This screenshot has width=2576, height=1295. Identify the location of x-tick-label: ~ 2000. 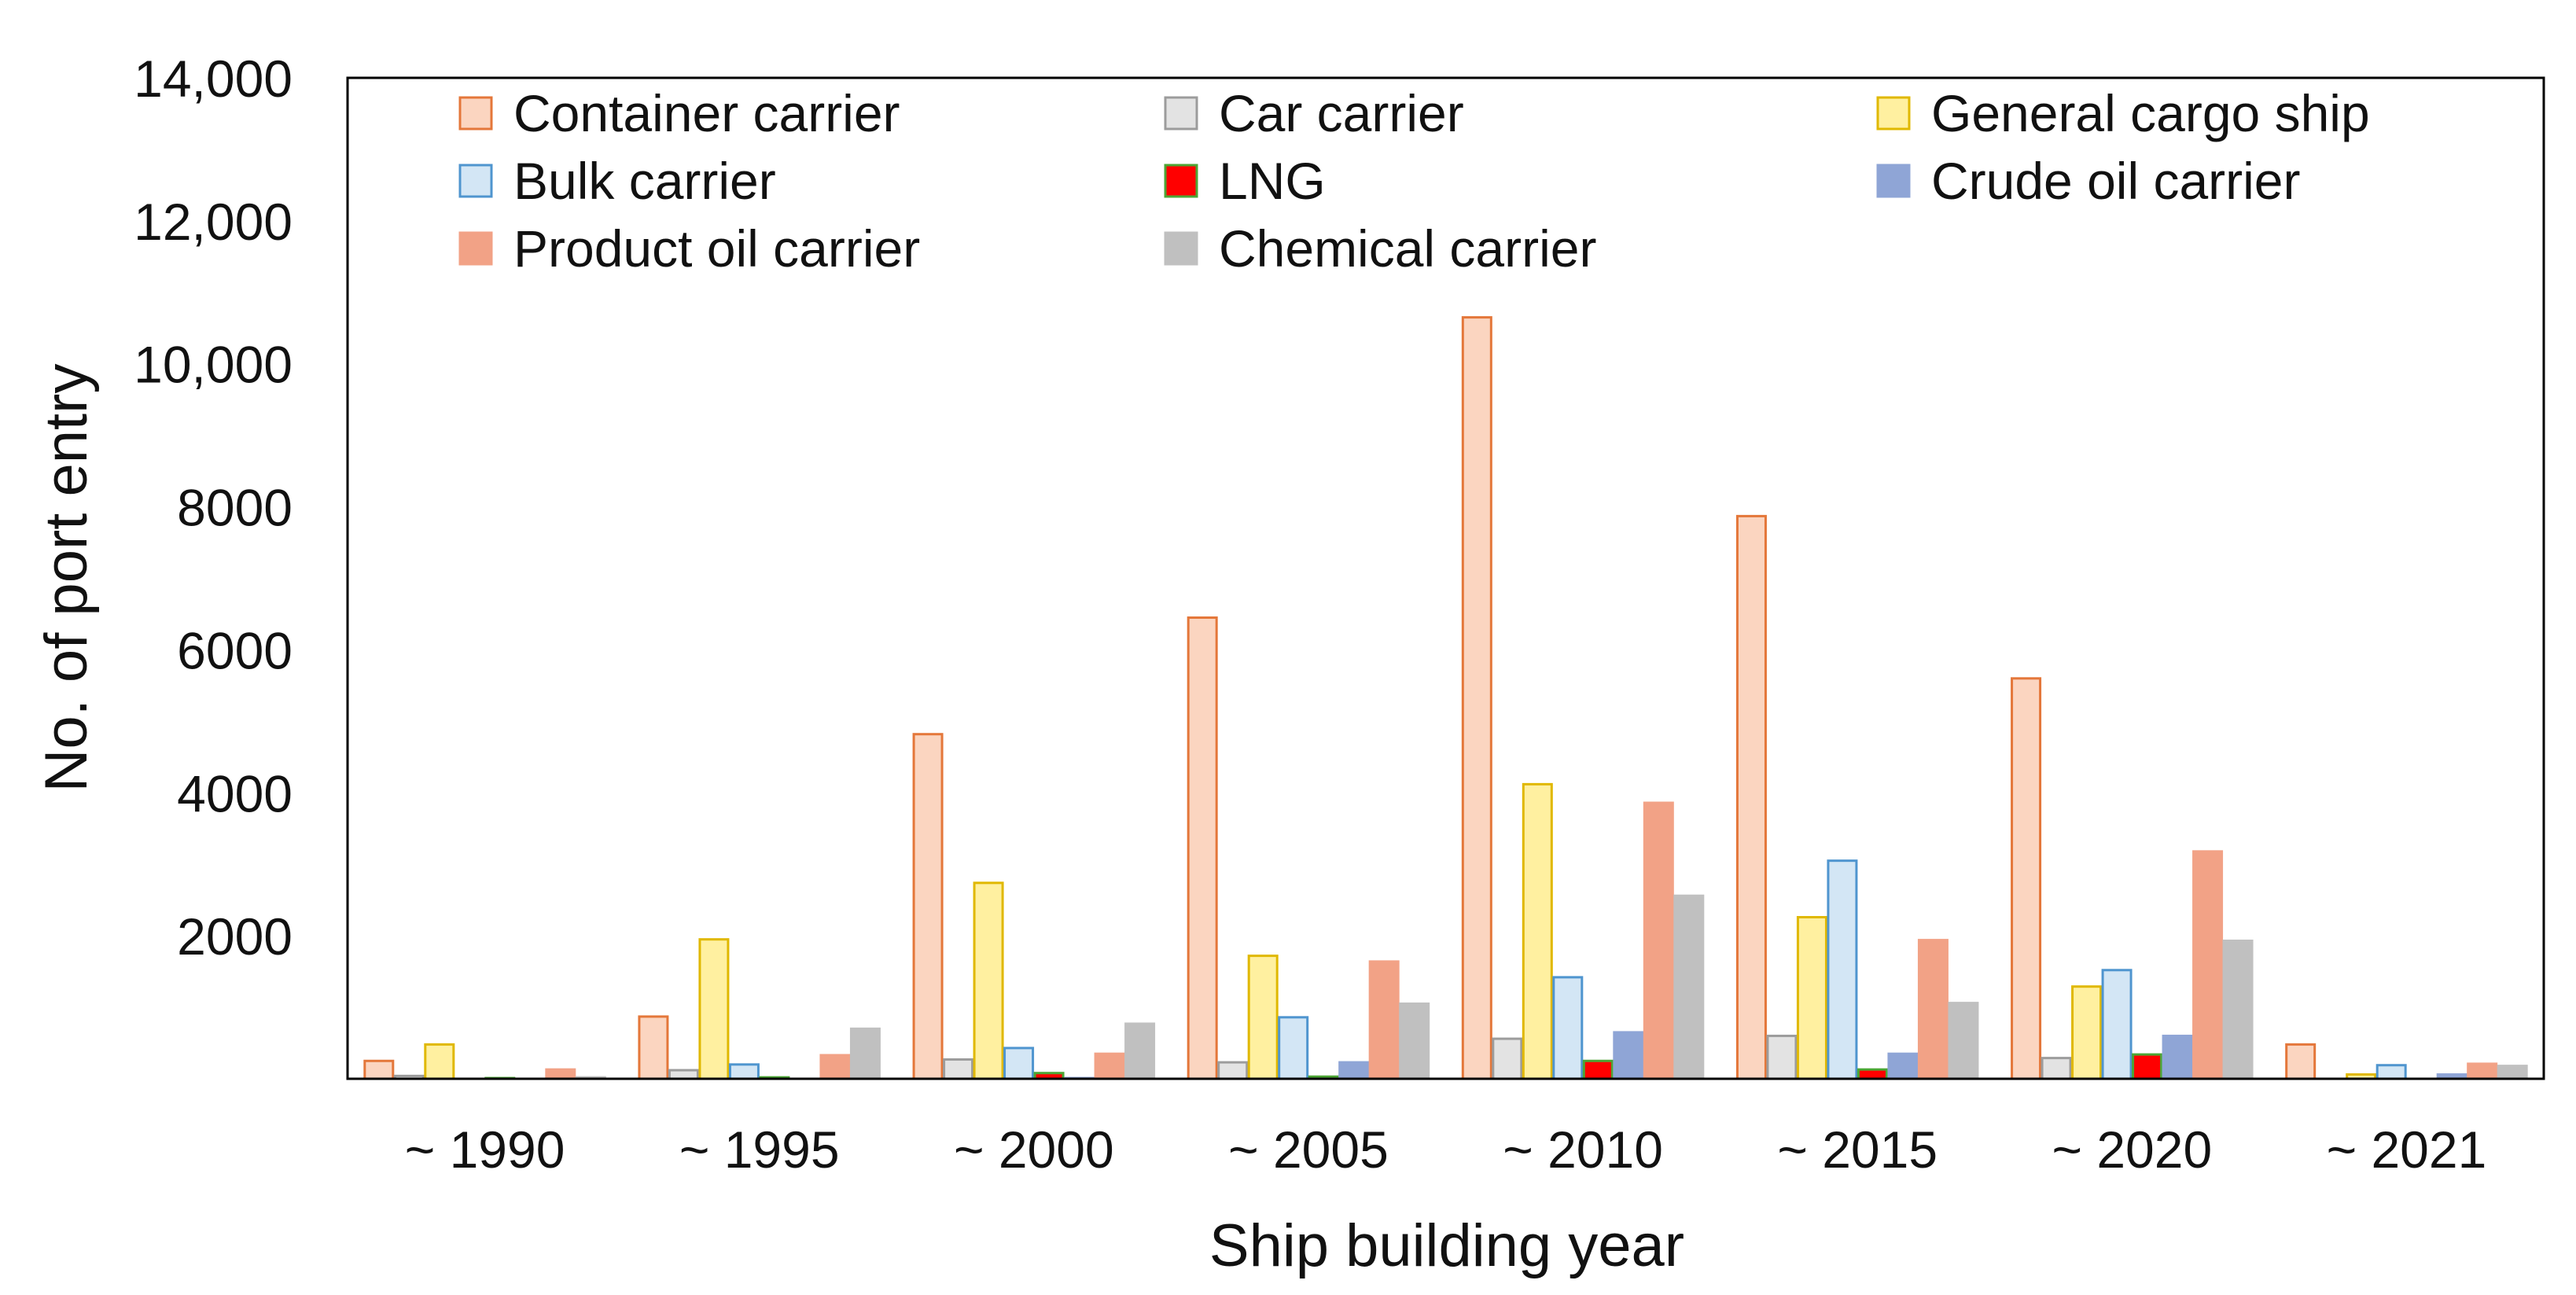
(1034, 1149).